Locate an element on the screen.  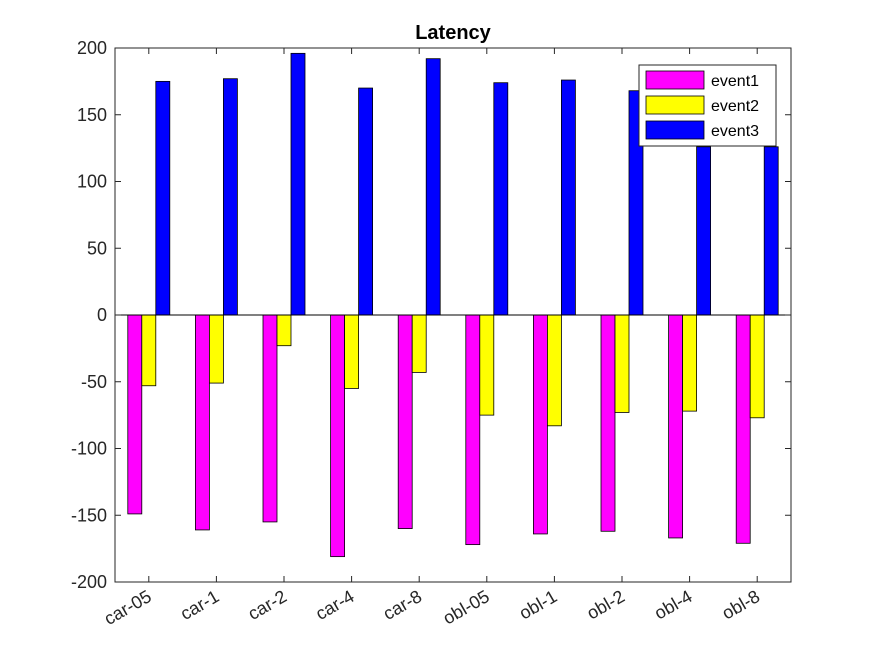
chart-title: Latency is located at coordinates (453, 33).